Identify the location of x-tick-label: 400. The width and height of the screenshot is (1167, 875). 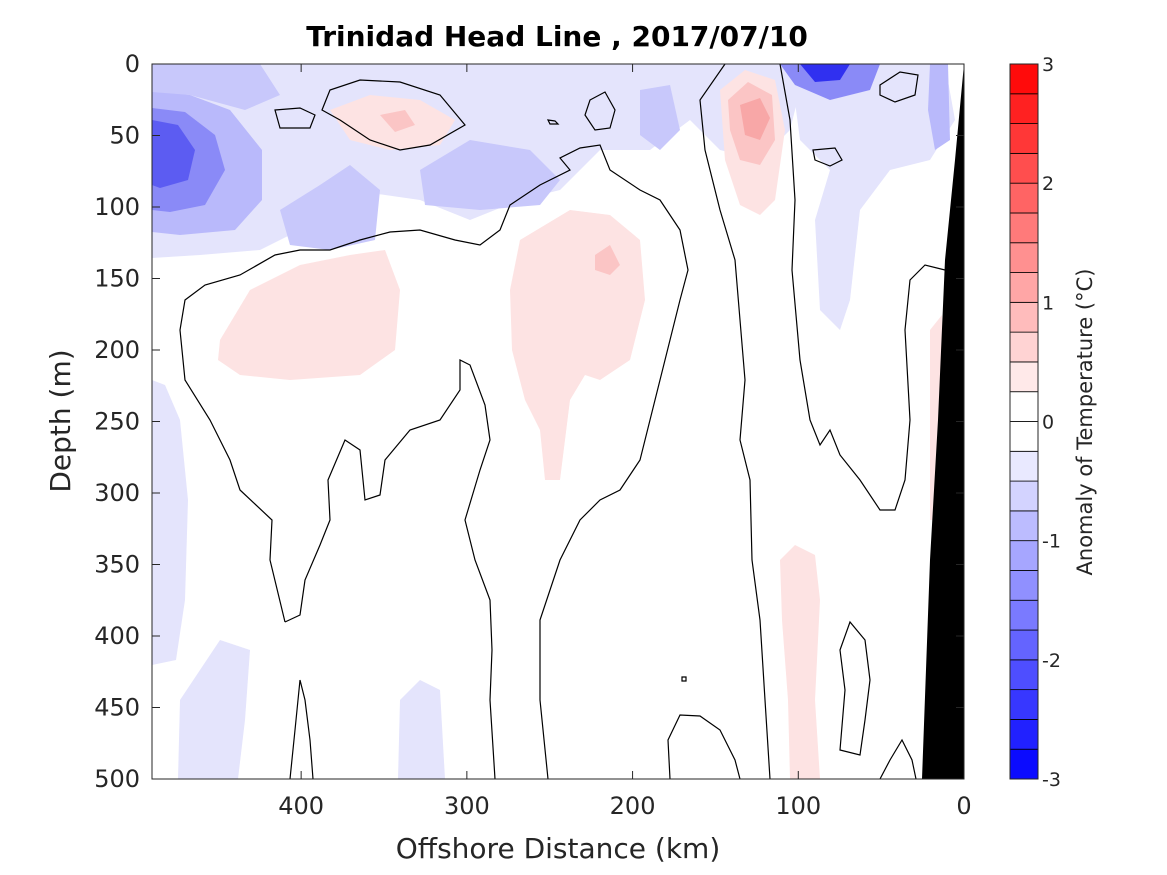
(301, 806).